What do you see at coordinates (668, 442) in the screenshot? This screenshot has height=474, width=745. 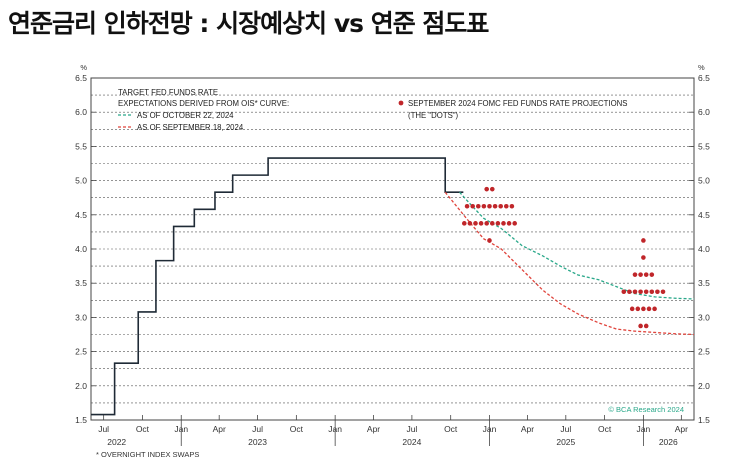 I see `x-year-label: 2026` at bounding box center [668, 442].